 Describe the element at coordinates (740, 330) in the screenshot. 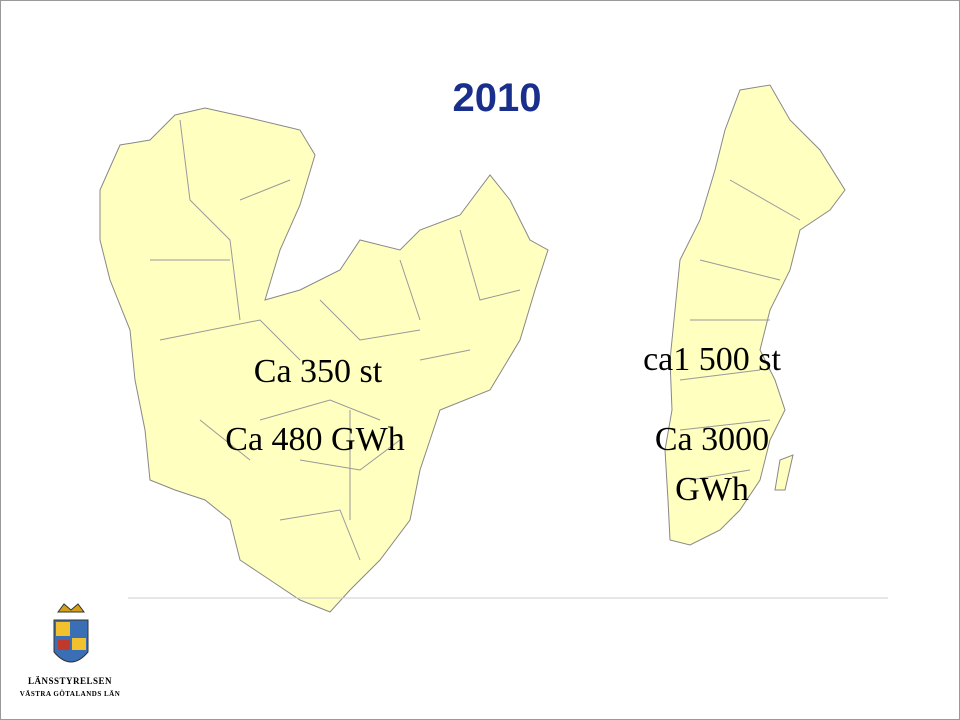

I see `county-borders` at that location.